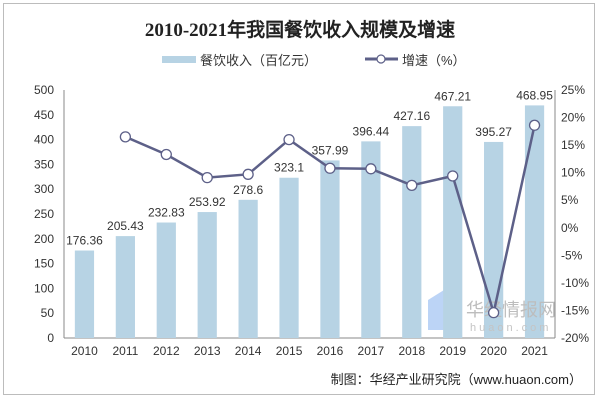 Image resolution: width=600 pixels, height=400 pixels. What do you see at coordinates (289, 257) in the screenshot?
I see `bar-2015` at bounding box center [289, 257].